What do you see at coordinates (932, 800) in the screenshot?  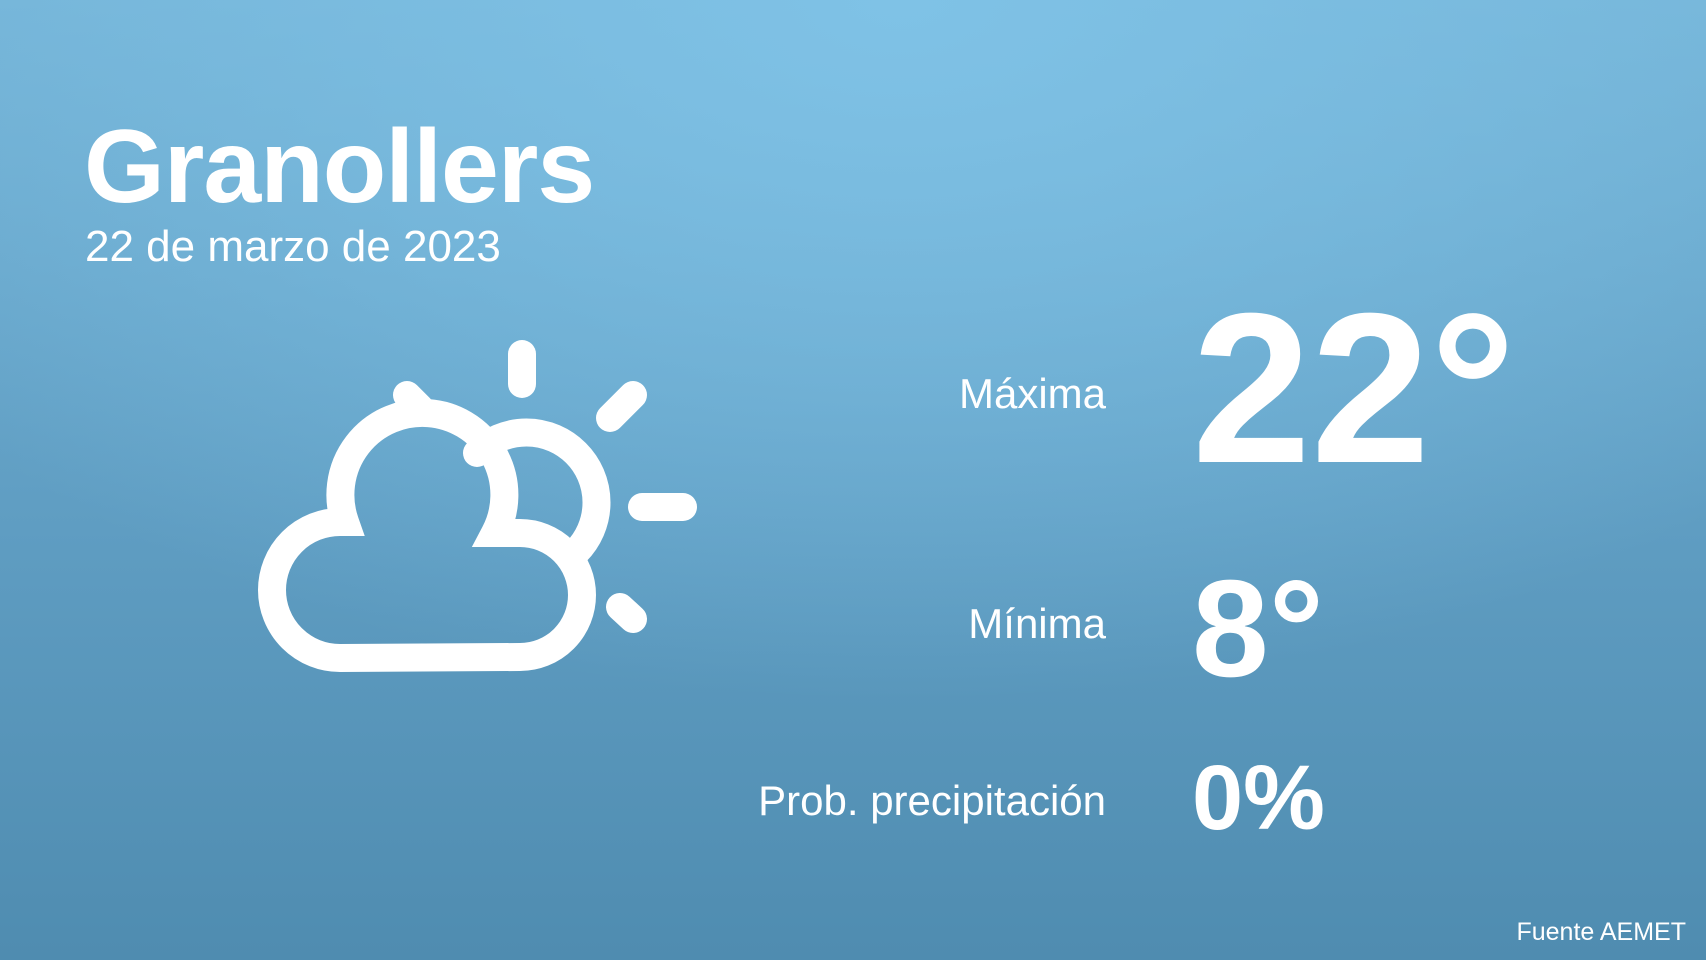 I see `precip-label: Prob. precipitación` at bounding box center [932, 800].